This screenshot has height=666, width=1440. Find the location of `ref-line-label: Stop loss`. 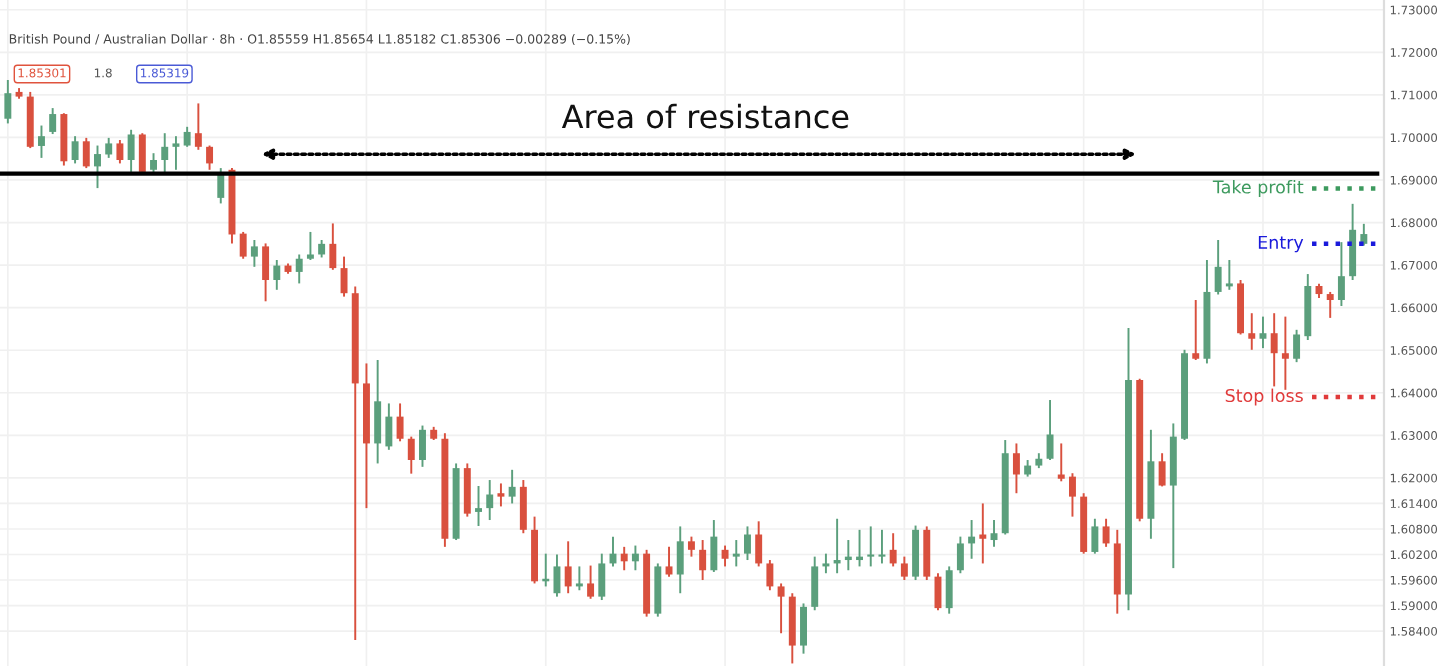

ref-line-label: Stop loss is located at coordinates (1264, 397).